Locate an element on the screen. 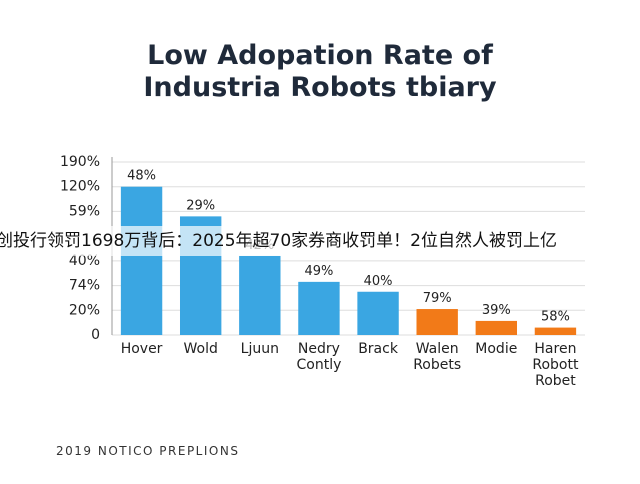  bar-annotation: 40% is located at coordinates (378, 281).